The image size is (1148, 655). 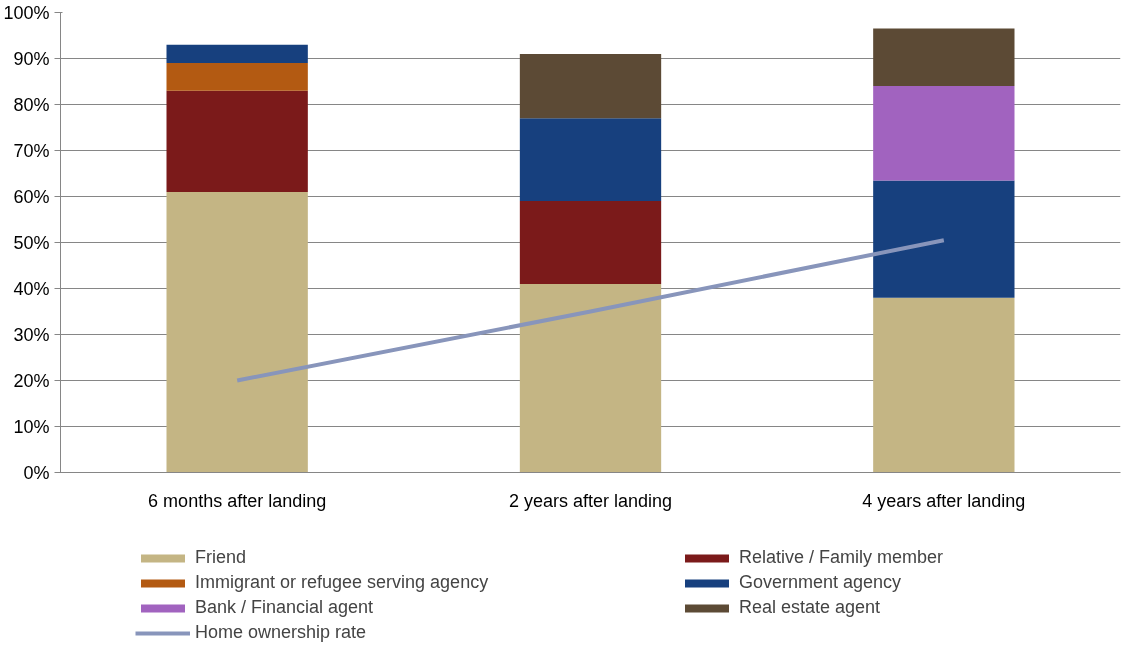 I want to click on legend-label: Immigrant or refugee serving agency, so click(x=342, y=582).